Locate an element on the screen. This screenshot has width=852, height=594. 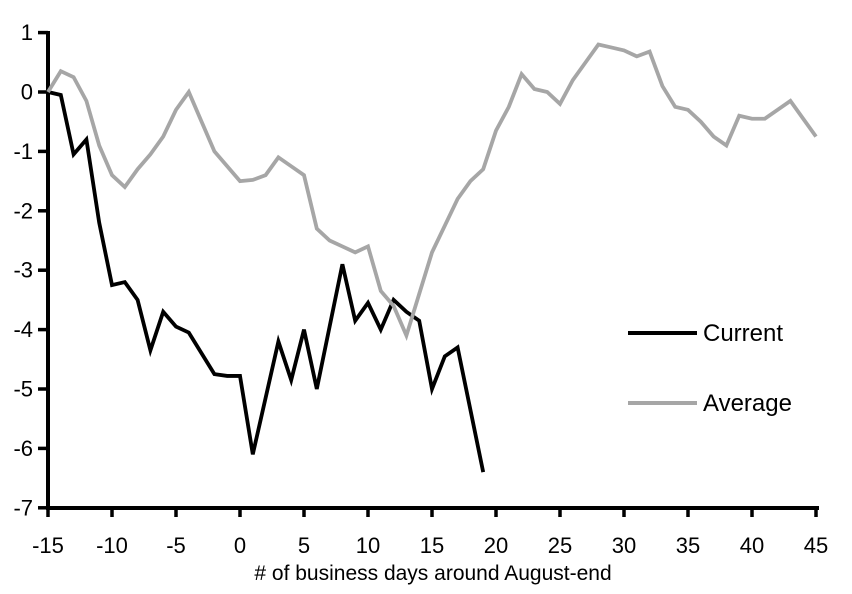
y-tick-label: -5 is located at coordinates (23, 389).